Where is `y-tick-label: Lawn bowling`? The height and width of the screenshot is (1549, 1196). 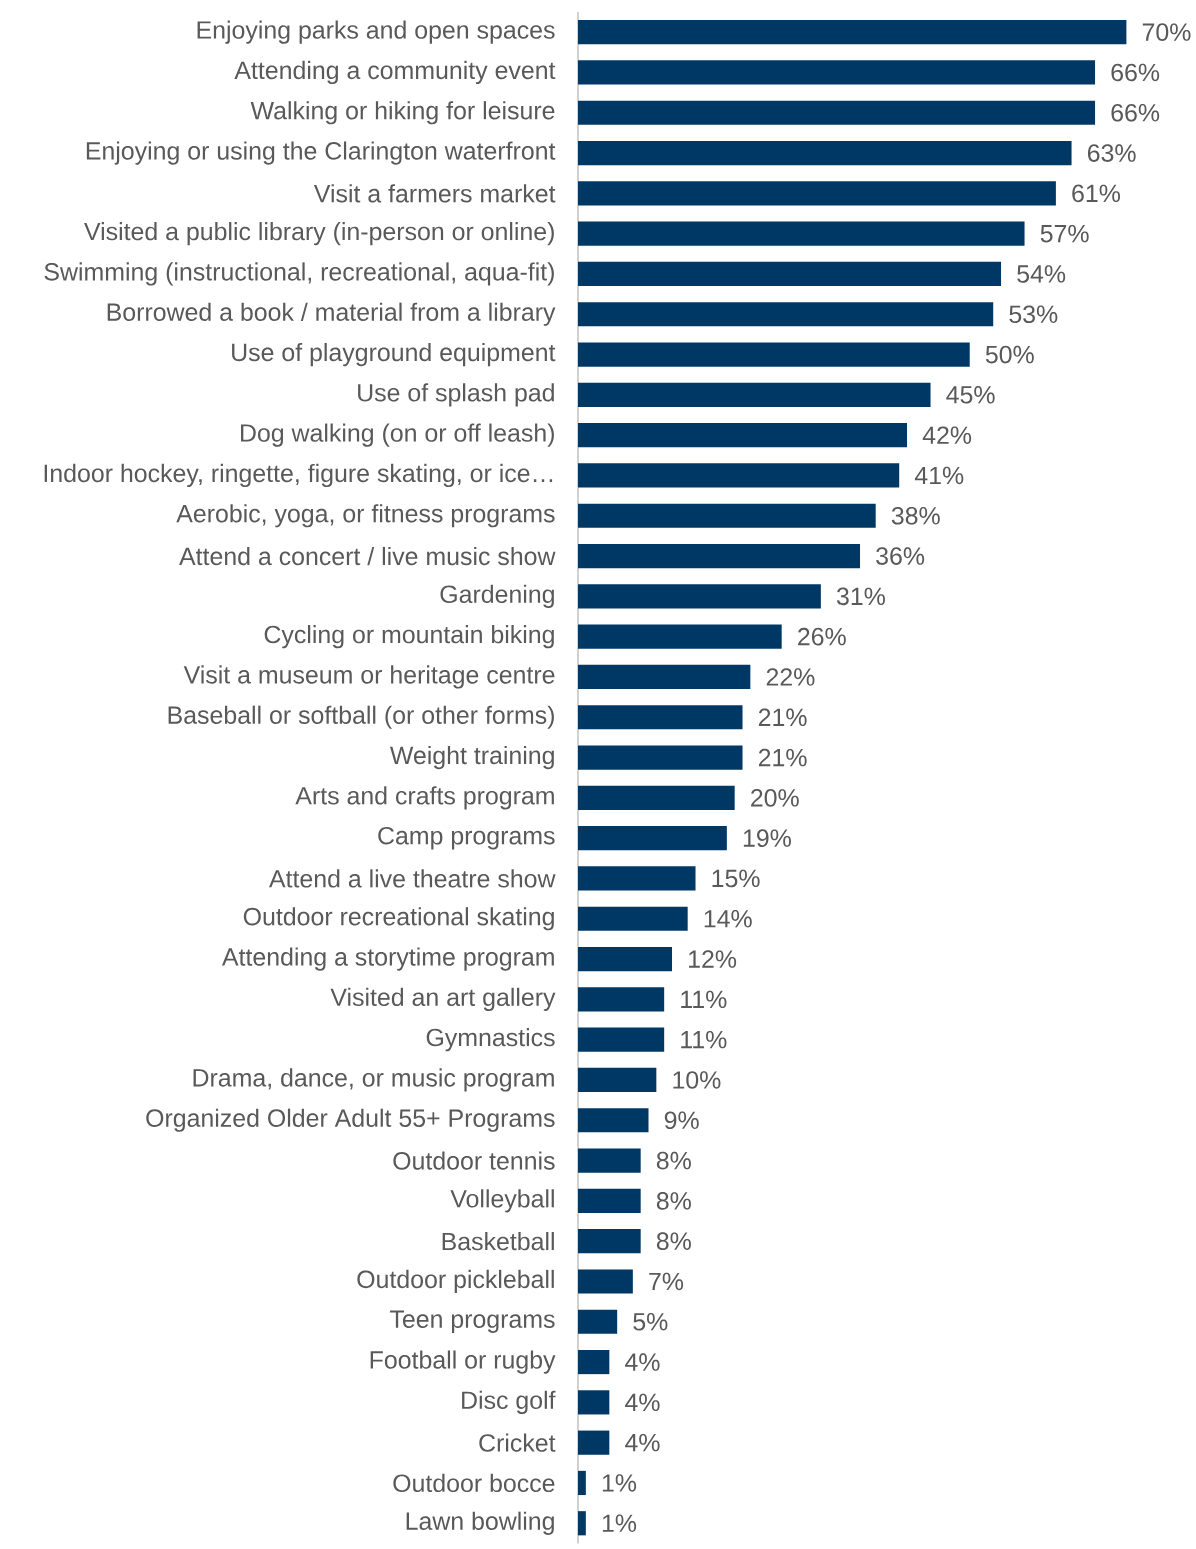
y-tick-label: Lawn bowling is located at coordinates (480, 1523).